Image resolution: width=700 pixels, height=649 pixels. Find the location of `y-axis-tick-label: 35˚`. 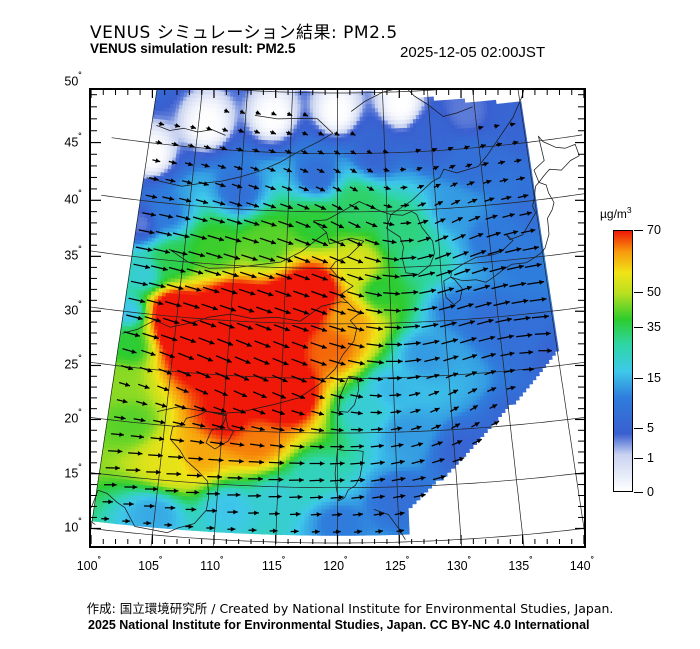

y-axis-tick-label: 35˚ is located at coordinates (73, 254).